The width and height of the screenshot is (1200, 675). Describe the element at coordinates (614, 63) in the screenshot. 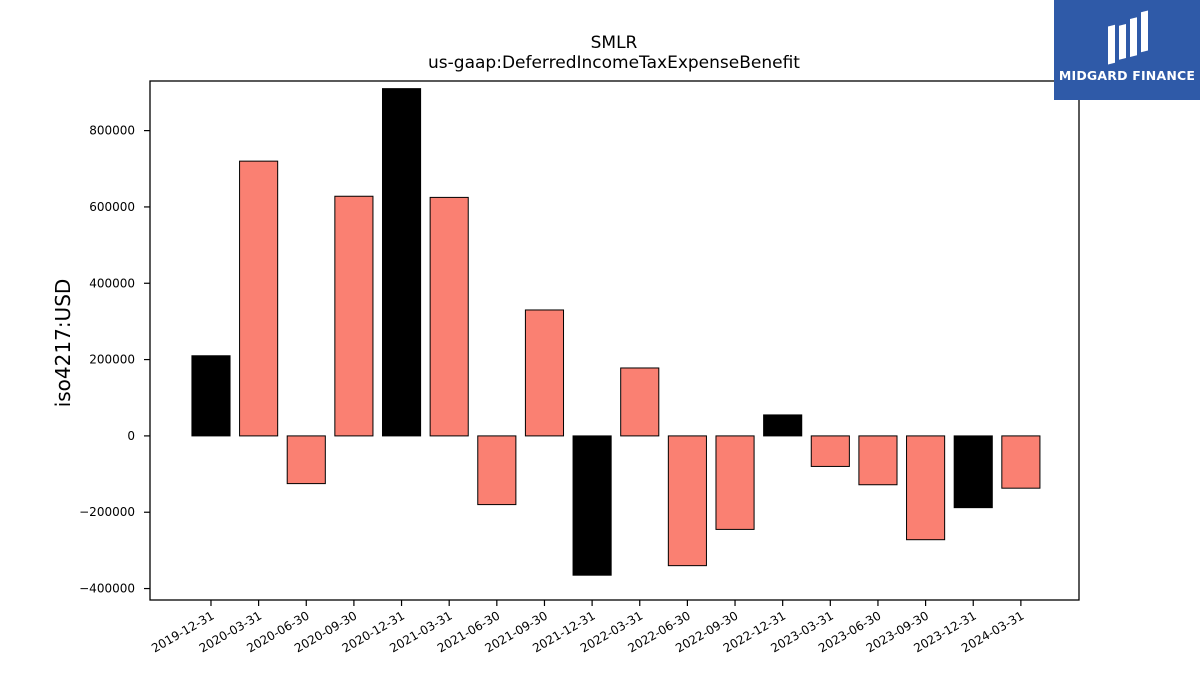

I see `chart-subtitle: us-gaap:DeferredIncomeTaxExpenseBenefit` at that location.